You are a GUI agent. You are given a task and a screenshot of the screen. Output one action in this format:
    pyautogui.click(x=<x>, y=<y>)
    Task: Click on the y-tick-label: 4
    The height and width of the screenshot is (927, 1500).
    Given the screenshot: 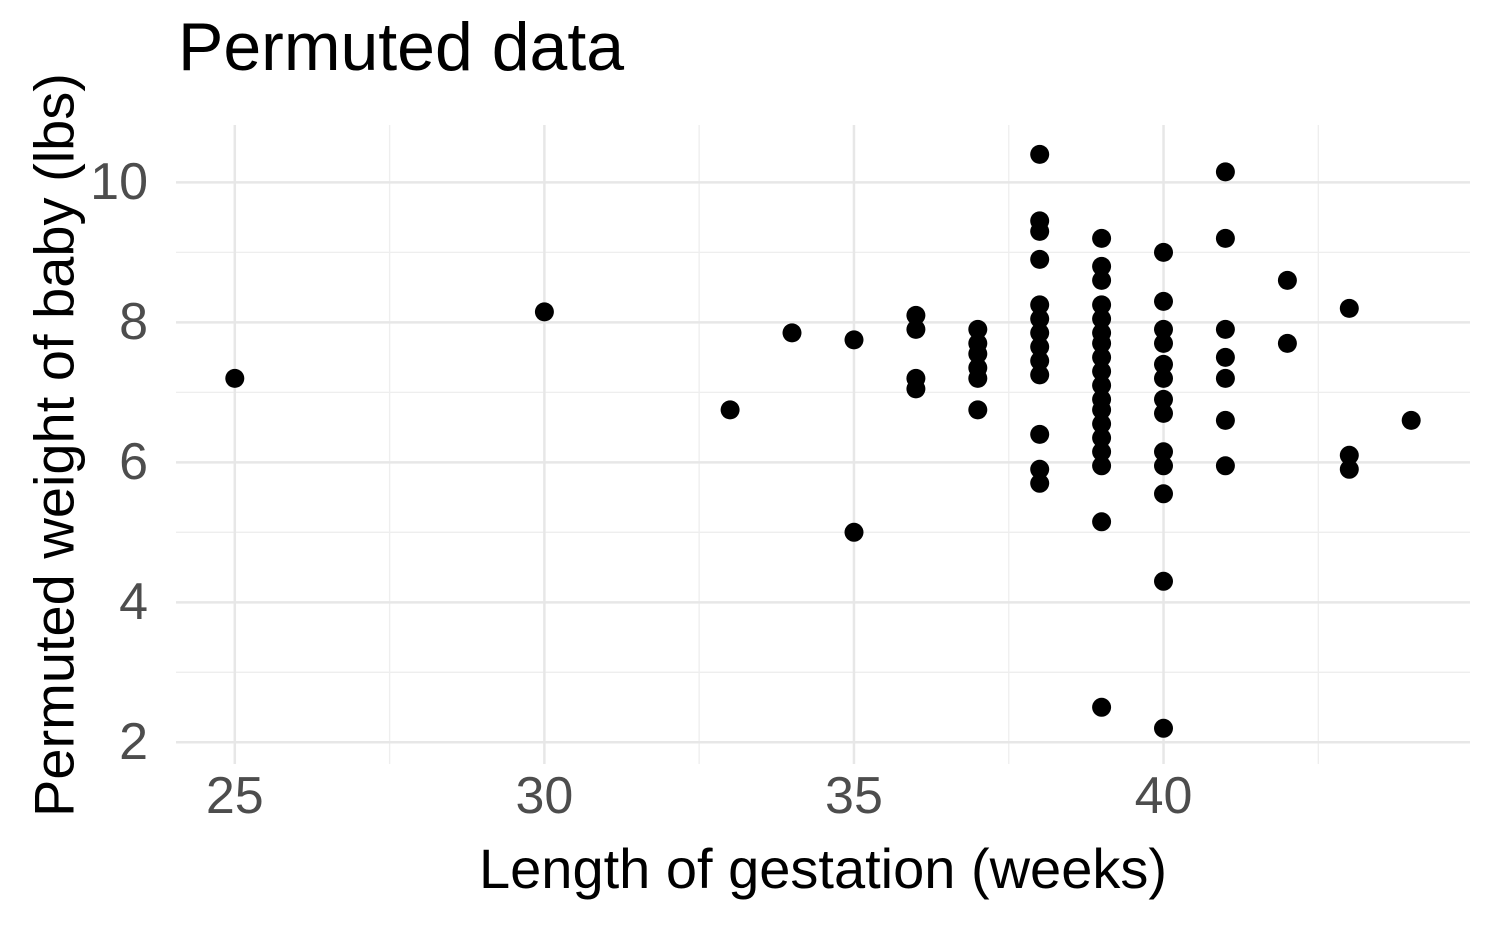 What is the action you would take?
    pyautogui.click(x=133, y=602)
    